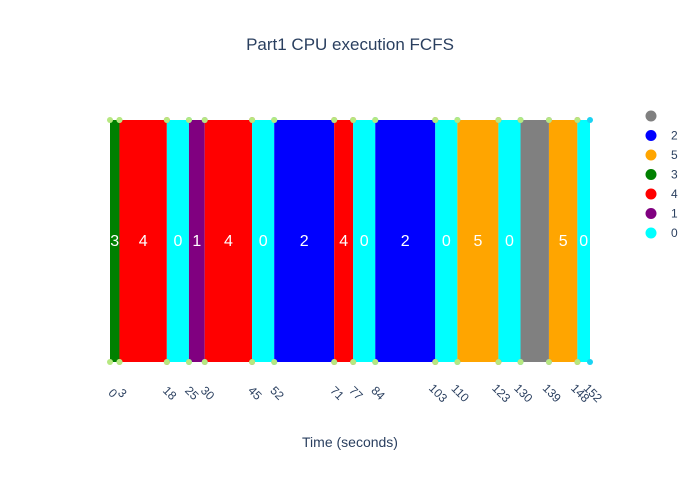 This screenshot has width=700, height=500. I want to click on x-tick-label: 52, so click(277, 393).